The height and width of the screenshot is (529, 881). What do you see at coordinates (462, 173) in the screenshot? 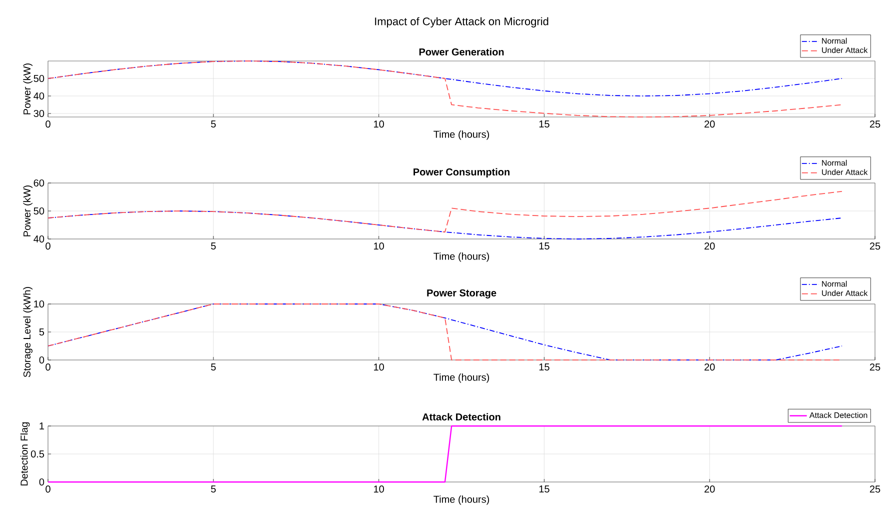
I see `chart-title: Power Consumption` at bounding box center [462, 173].